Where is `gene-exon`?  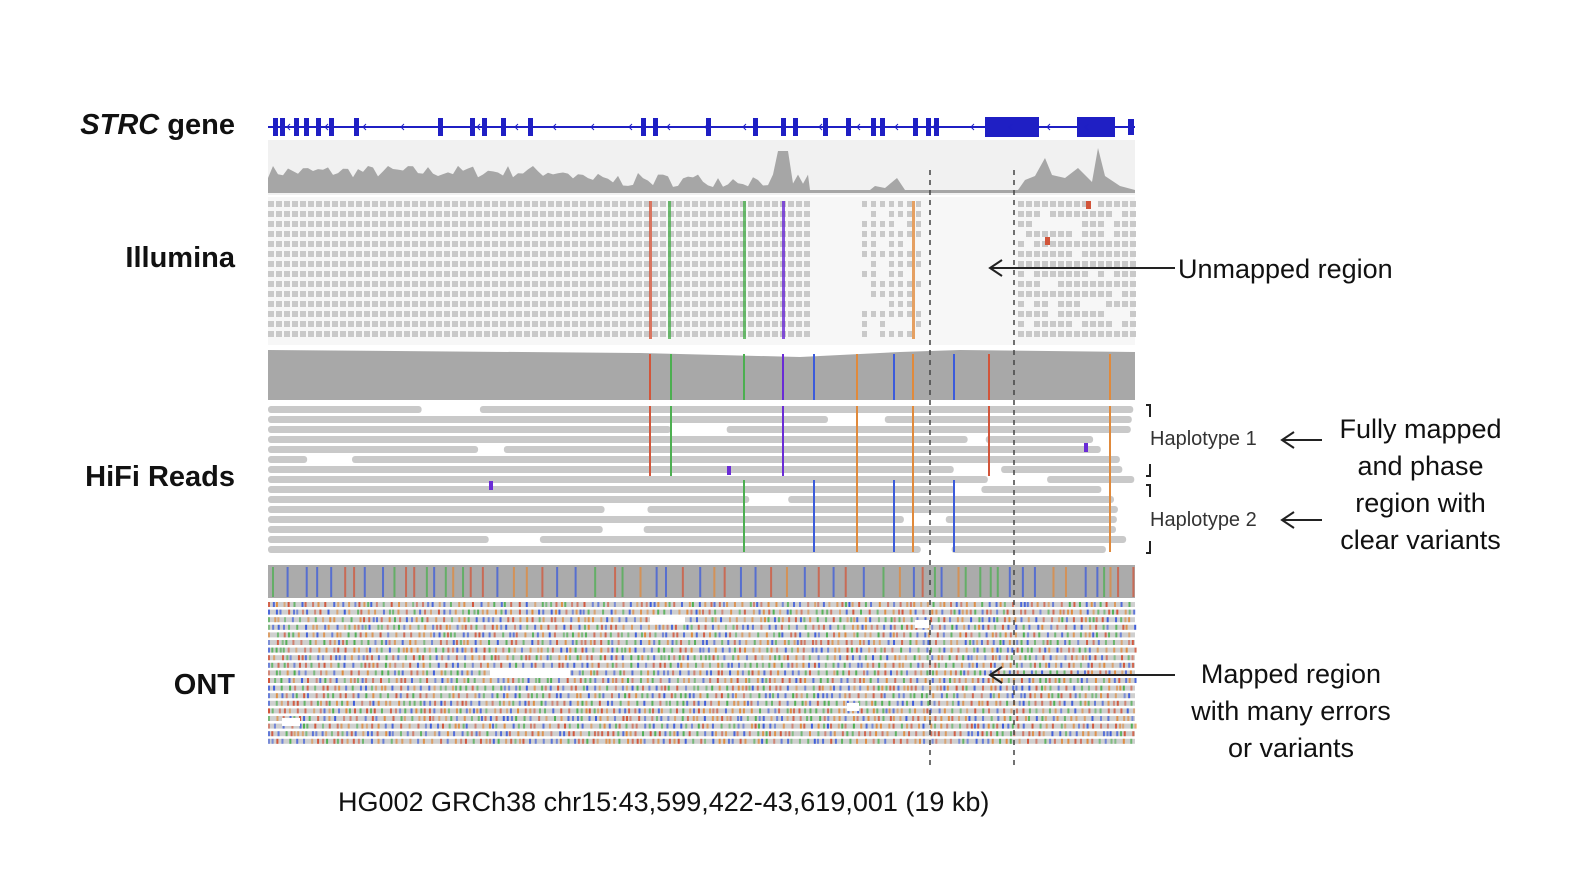
gene-exon is located at coordinates (1096, 127).